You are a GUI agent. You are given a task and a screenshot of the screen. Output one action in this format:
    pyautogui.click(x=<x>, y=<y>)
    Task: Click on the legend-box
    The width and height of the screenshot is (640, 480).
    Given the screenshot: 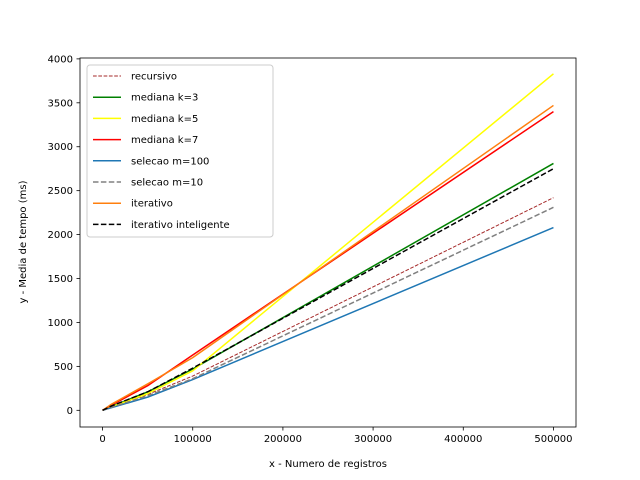 What is the action you would take?
    pyautogui.click(x=180, y=151)
    